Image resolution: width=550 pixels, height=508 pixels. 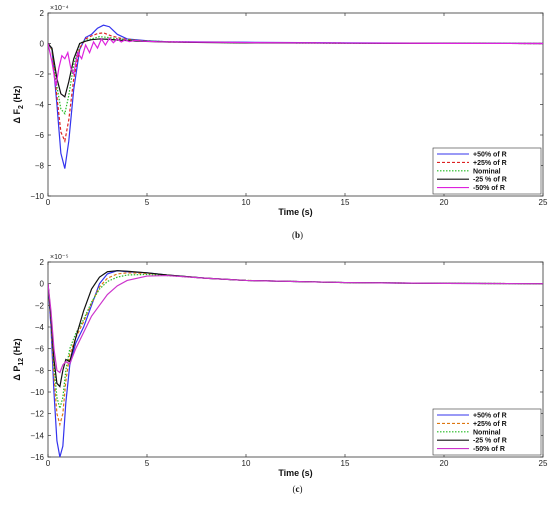 What do you see at coordinates (17, 373) in the screenshot?
I see `y-axis-label-main: Δ P` at bounding box center [17, 373].